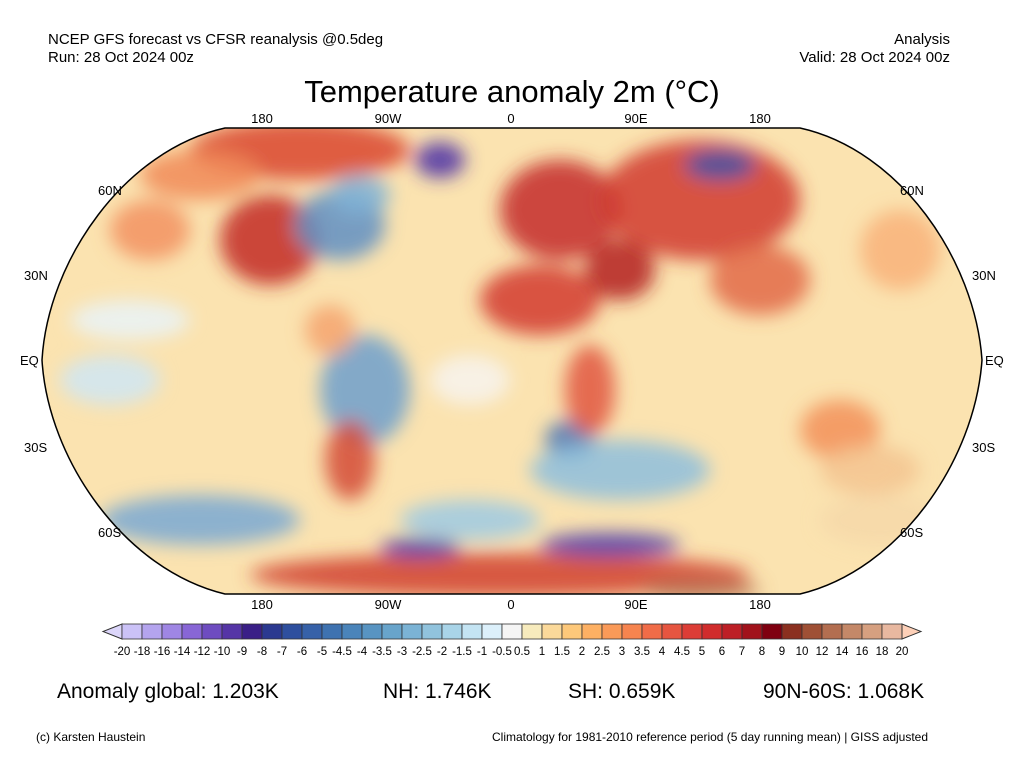 Image resolution: width=1024 pixels, height=768 pixels. I want to click on colorbar-tick-label: 0.5, so click(522, 652).